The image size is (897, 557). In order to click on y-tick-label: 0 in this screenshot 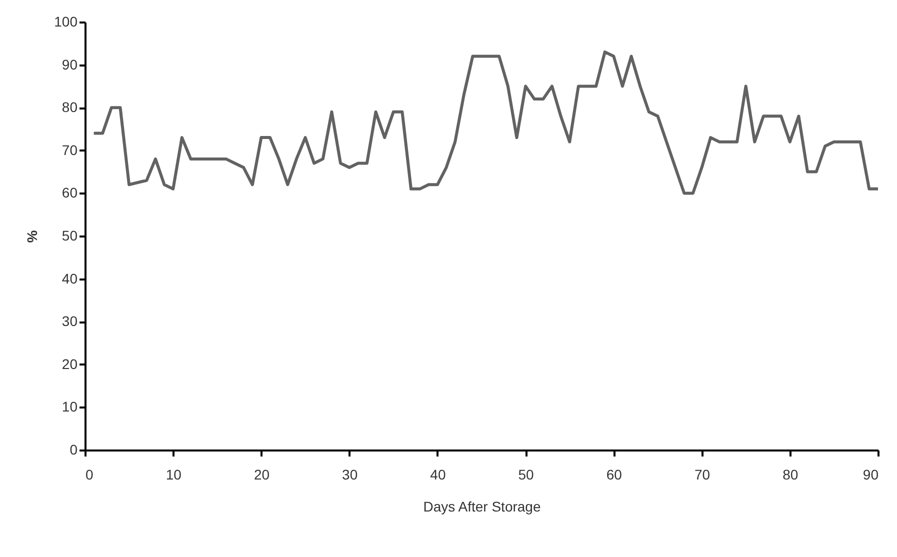, I will do `click(74, 450)`.